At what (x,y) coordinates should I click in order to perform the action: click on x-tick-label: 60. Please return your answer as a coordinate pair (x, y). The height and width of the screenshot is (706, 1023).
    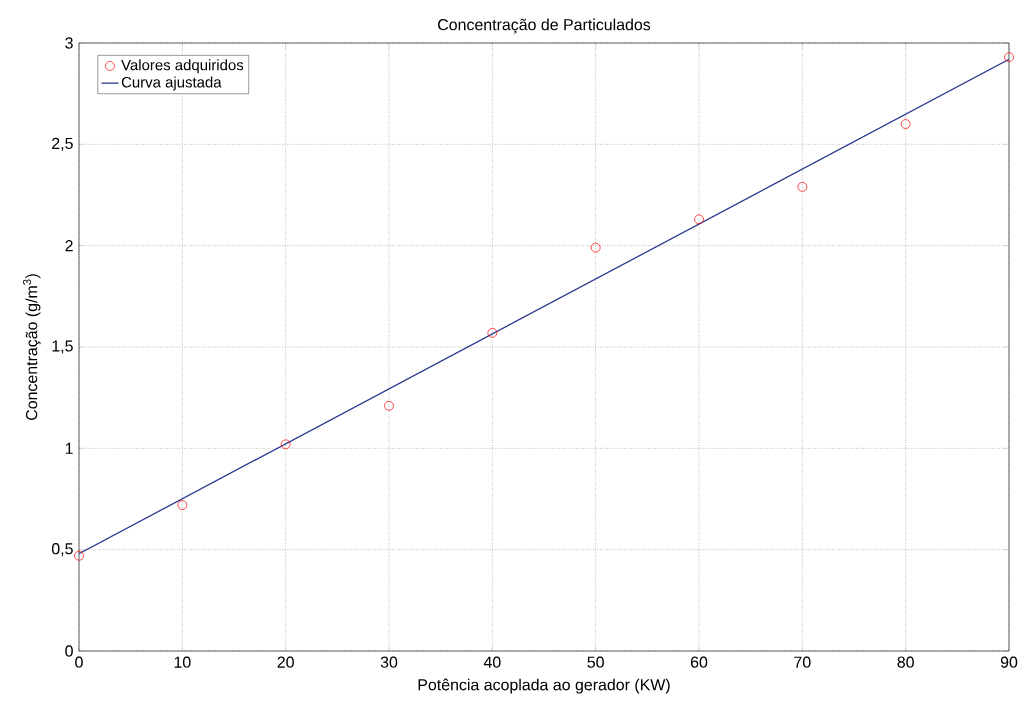
    Looking at the image, I should click on (699, 662).